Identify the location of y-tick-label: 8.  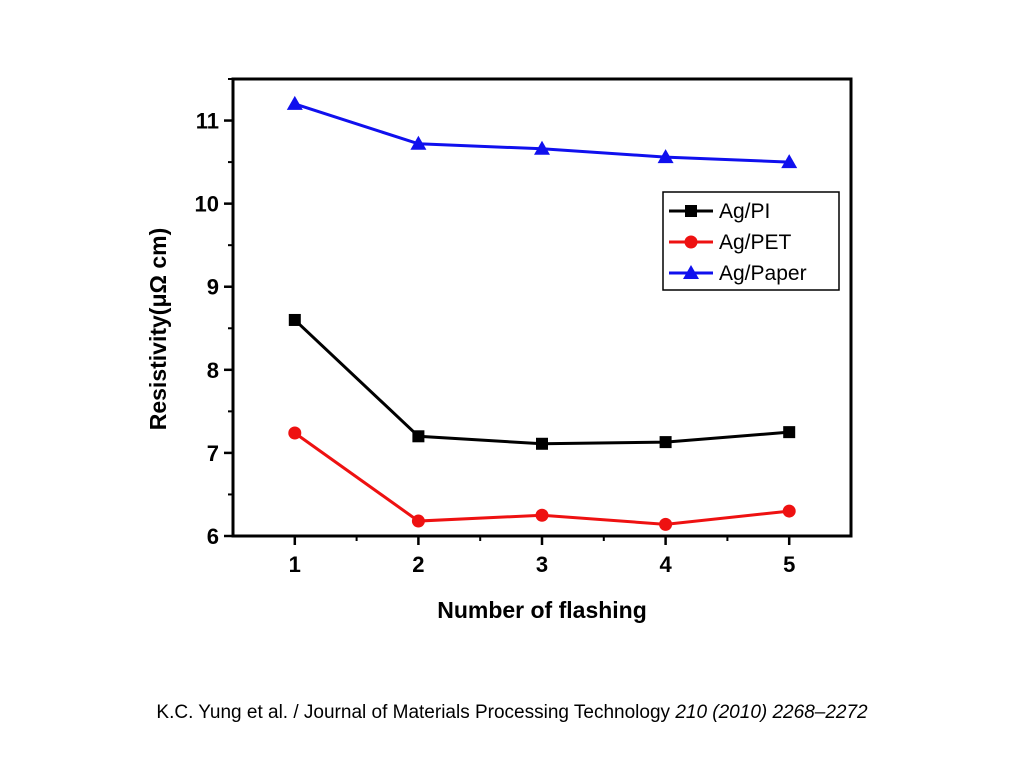
(213, 370).